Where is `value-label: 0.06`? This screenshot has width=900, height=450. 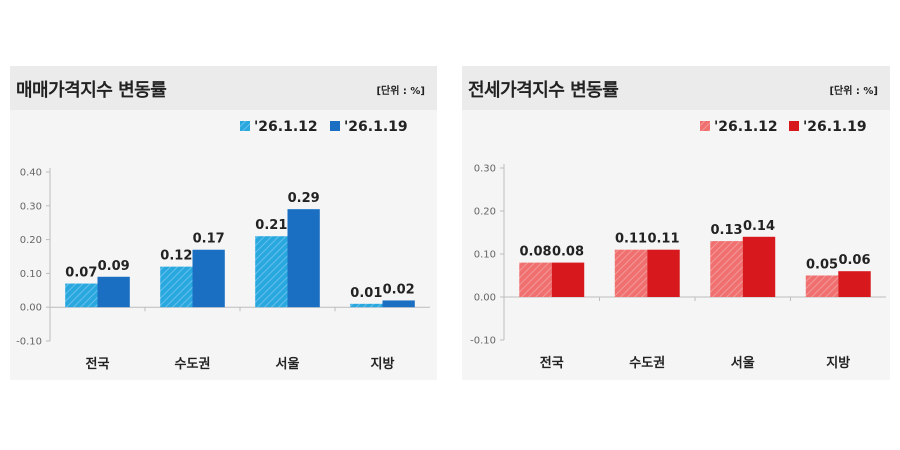 value-label: 0.06 is located at coordinates (854, 260).